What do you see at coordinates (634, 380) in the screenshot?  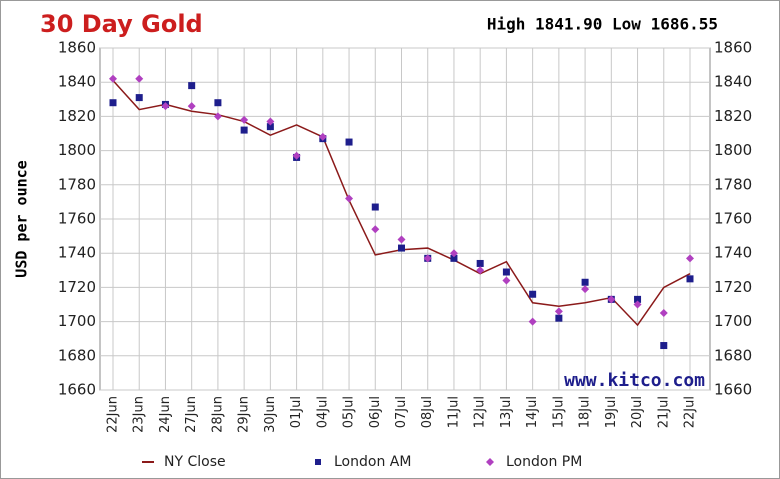 I see `watermark: www.kitco.com` at bounding box center [634, 380].